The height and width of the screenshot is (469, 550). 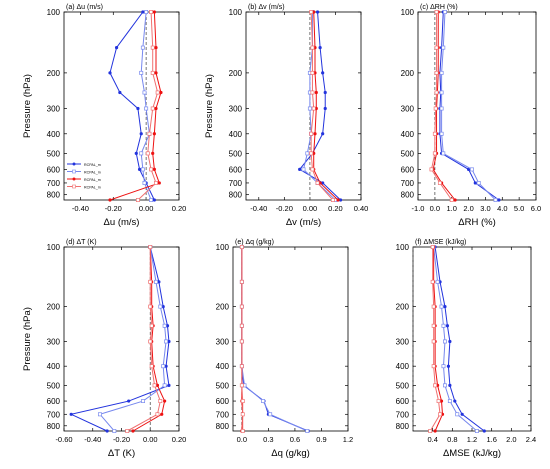 What do you see at coordinates (268, 439) in the screenshot?
I see `x-tick-label: 0.3` at bounding box center [268, 439].